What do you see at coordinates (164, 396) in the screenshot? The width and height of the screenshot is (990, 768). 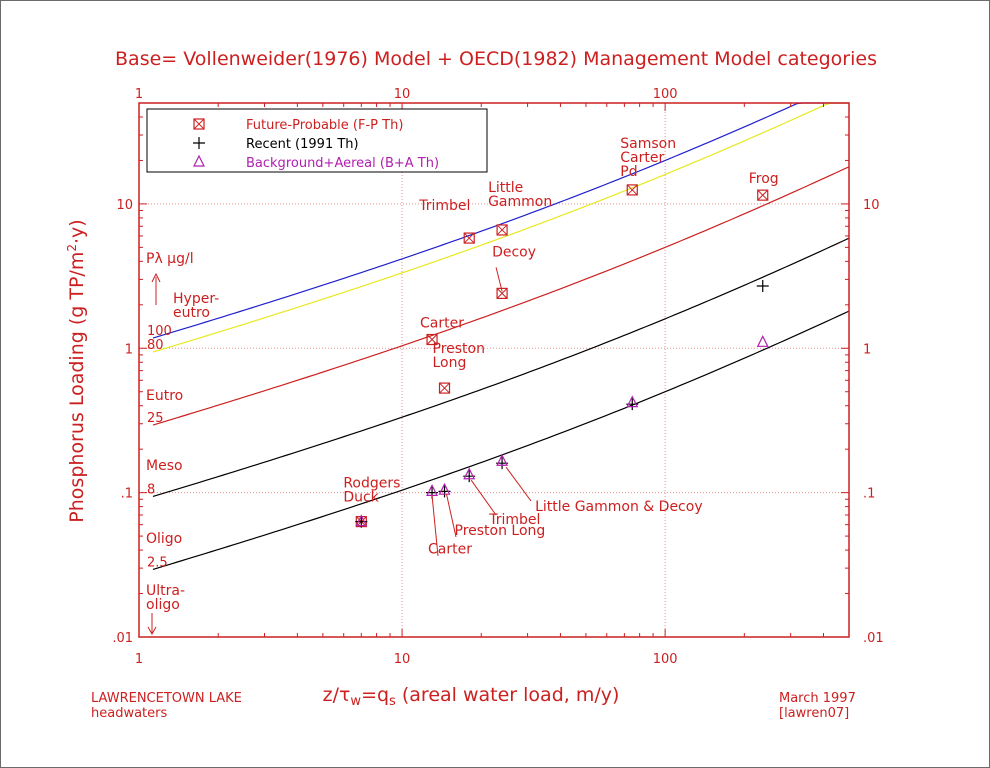 I see `trophic-label-1: Eutro` at bounding box center [164, 396].